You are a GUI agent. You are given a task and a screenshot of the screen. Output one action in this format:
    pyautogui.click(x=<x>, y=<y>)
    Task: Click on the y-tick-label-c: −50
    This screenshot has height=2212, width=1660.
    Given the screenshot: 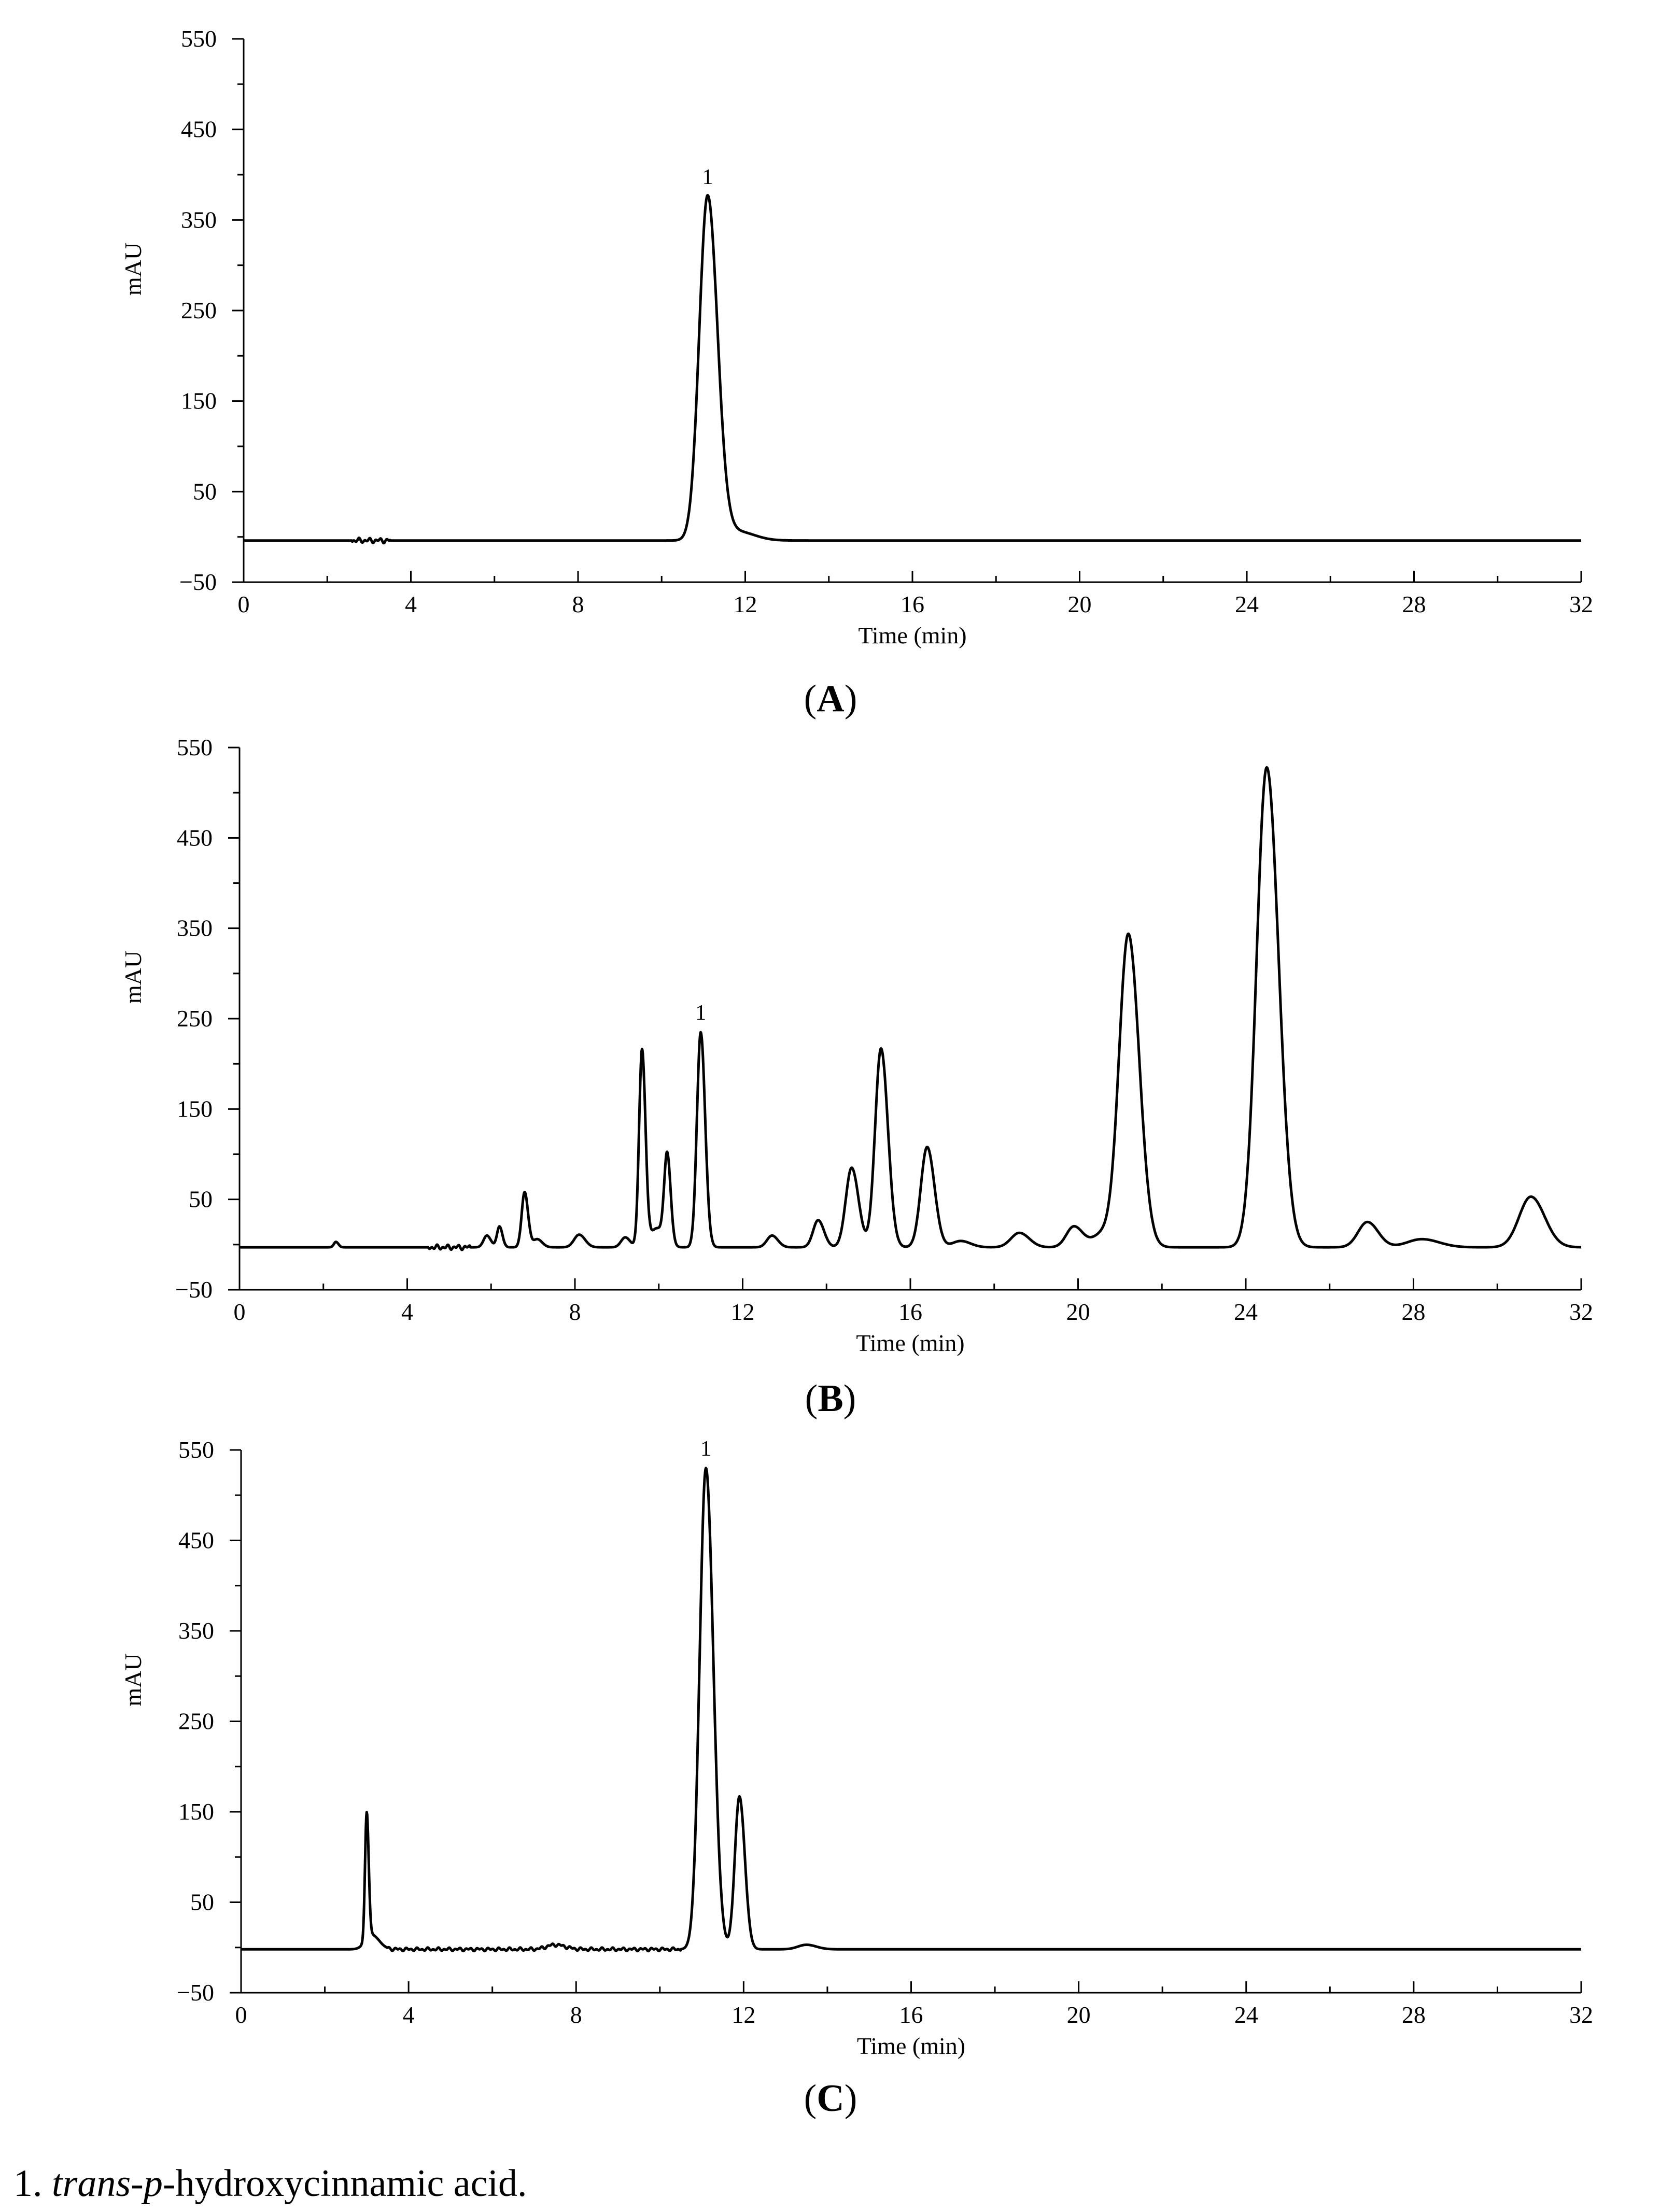 What is the action you would take?
    pyautogui.click(x=195, y=1992)
    